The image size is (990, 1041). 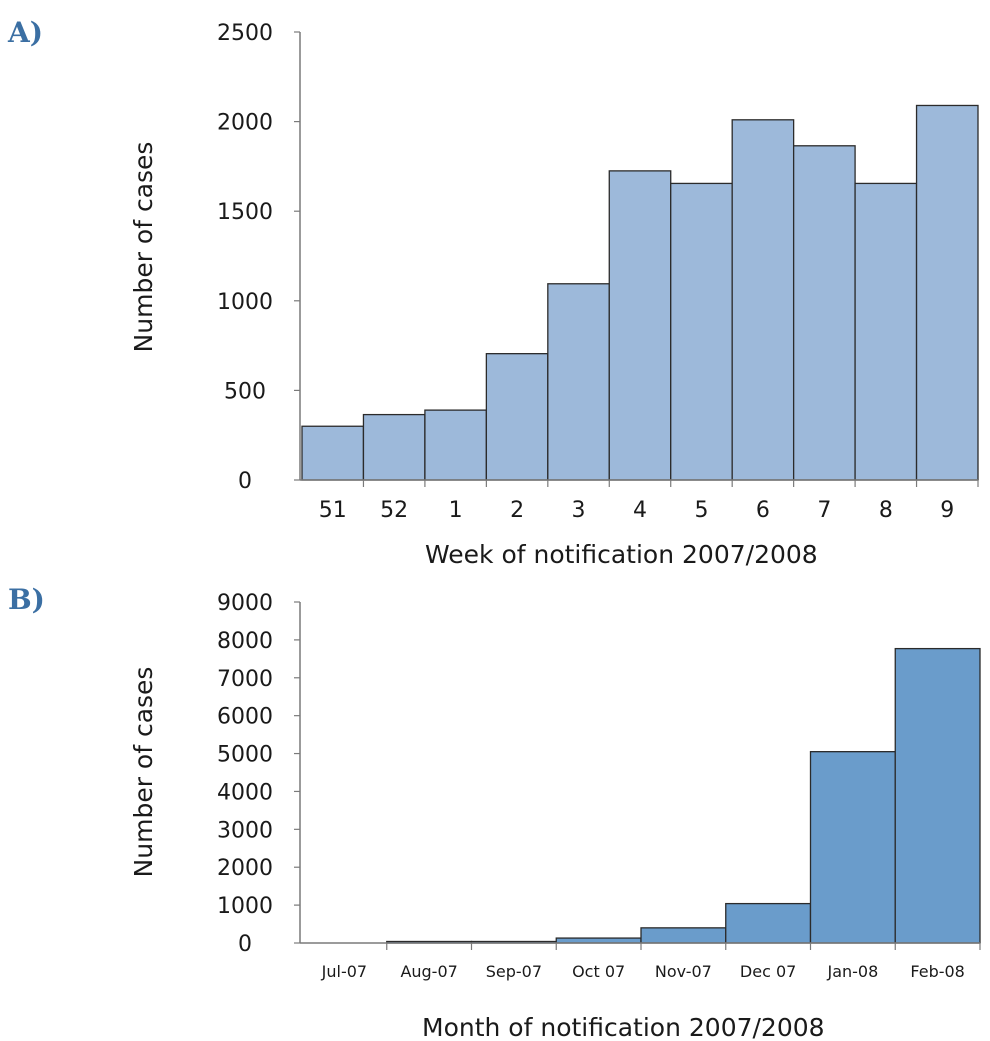 I want to click on panel-a-y-ticks: 0 500 1000 1500 2000 2500, so click(x=258, y=257).